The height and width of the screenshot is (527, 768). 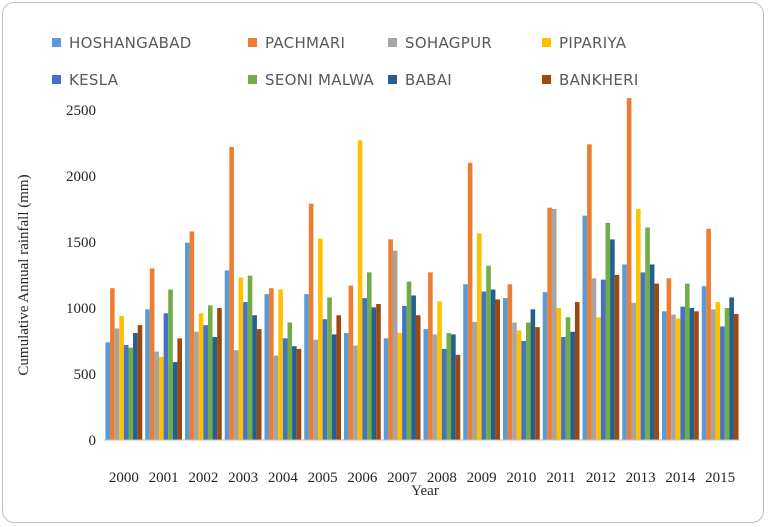 I want to click on y-axis-title: Cumulative Annual rainfall (mm), so click(x=24, y=274).